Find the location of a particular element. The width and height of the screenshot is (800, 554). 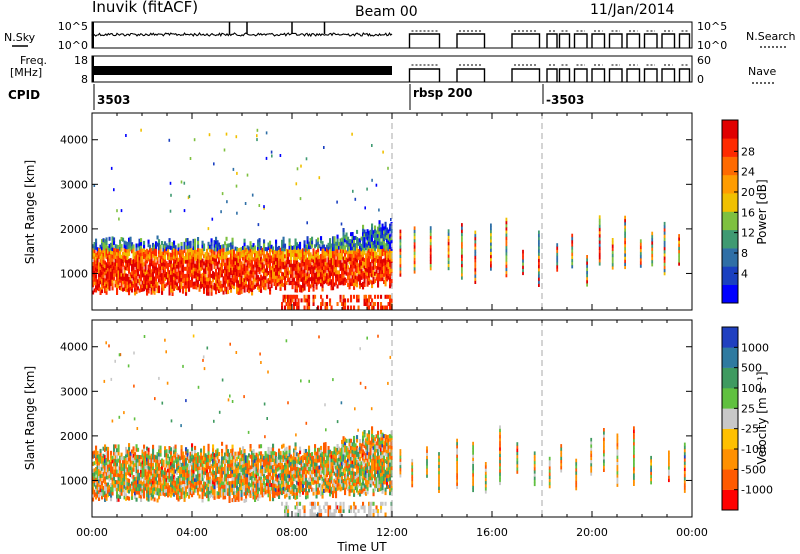

nave-label: Nave is located at coordinates (762, 71).